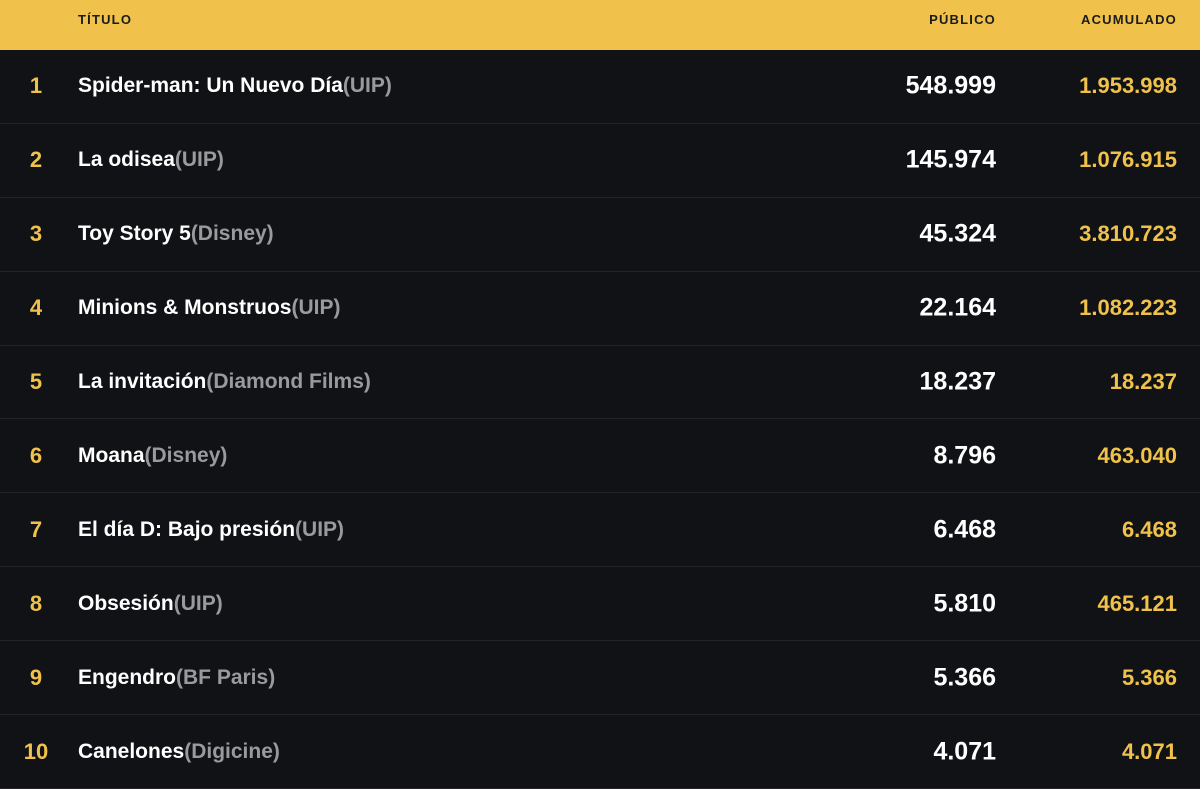  I want to click on distributor: (Diamond Films), so click(288, 382).